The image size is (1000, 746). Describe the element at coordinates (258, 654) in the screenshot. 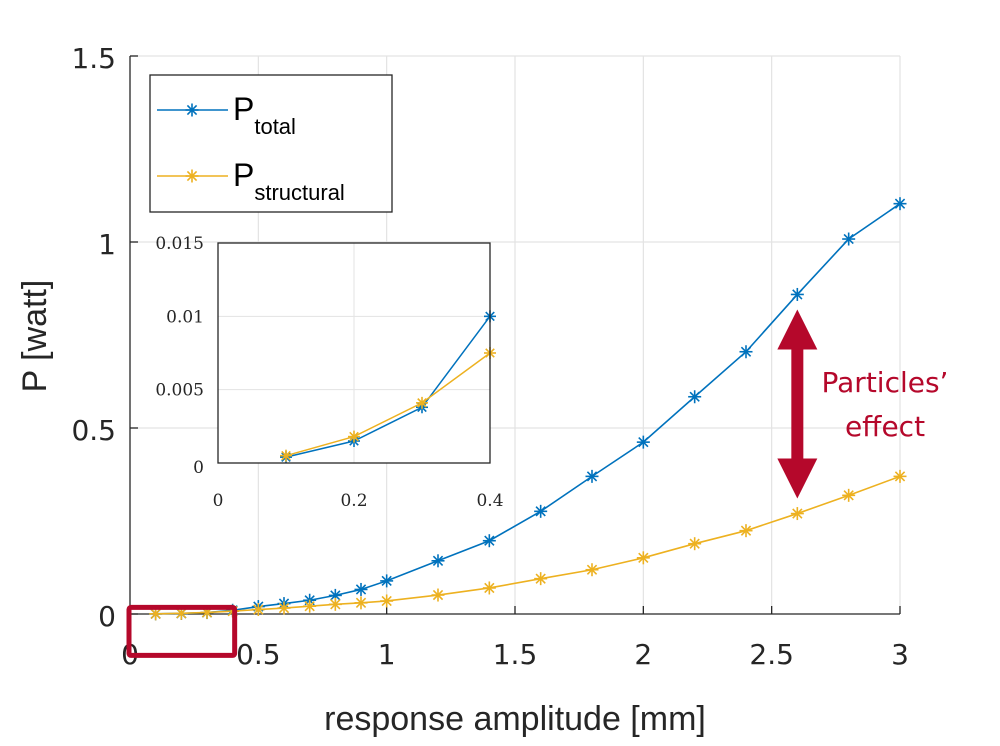

I see `x-tick-label: 0.5` at that location.